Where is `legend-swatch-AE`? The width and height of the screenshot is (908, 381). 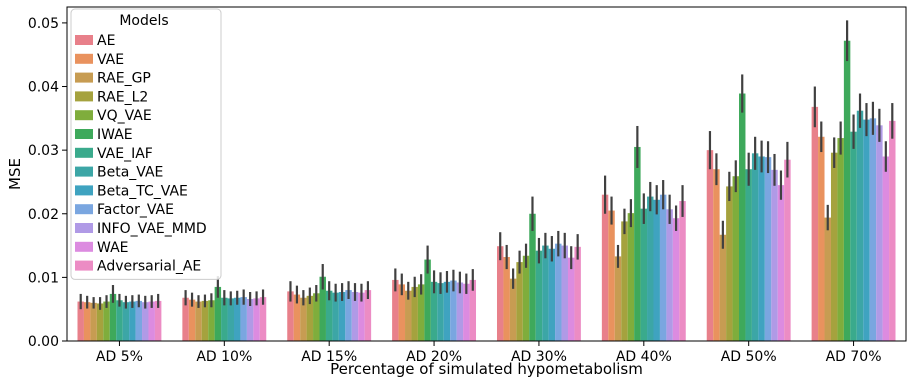
legend-swatch-AE is located at coordinates (84, 40).